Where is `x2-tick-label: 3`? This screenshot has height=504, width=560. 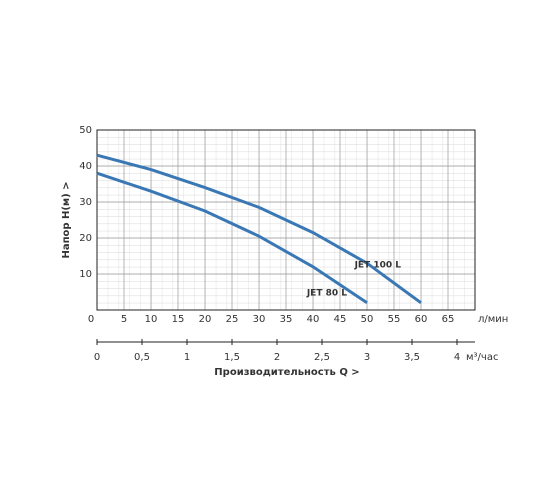 x2-tick-label: 3 is located at coordinates (367, 357).